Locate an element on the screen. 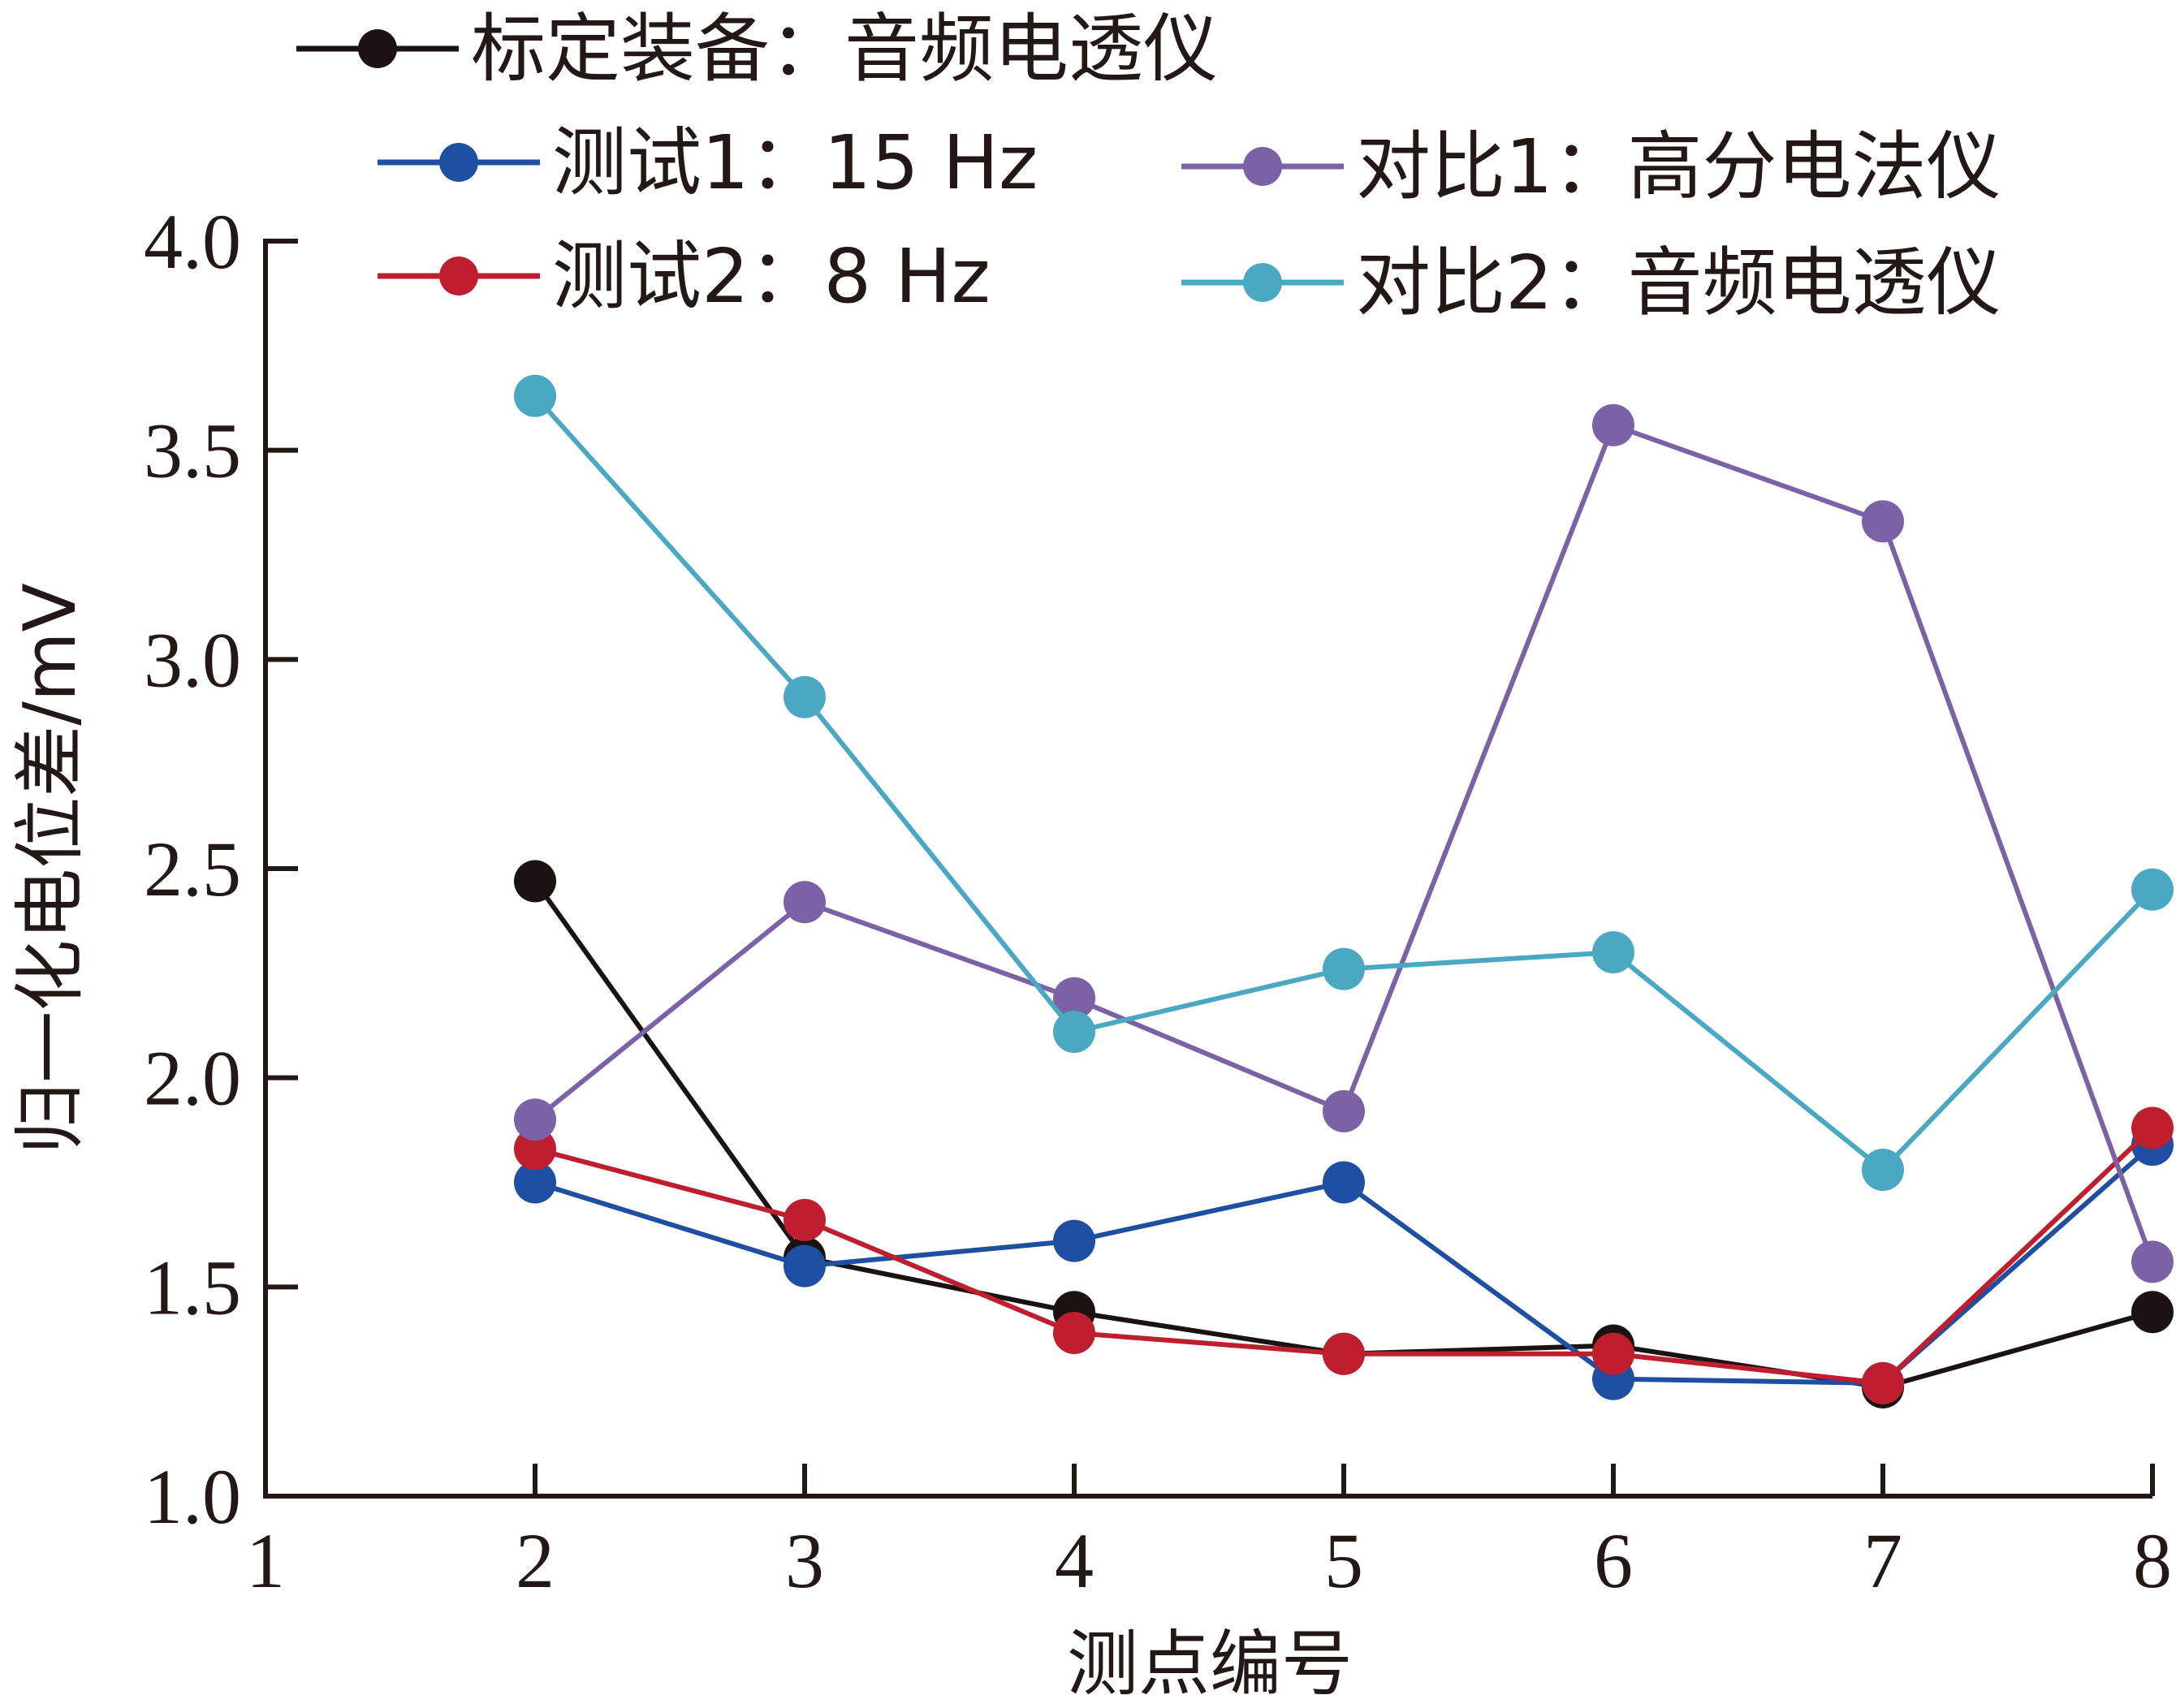  y-tick-label: 2.5 is located at coordinates (192, 869).